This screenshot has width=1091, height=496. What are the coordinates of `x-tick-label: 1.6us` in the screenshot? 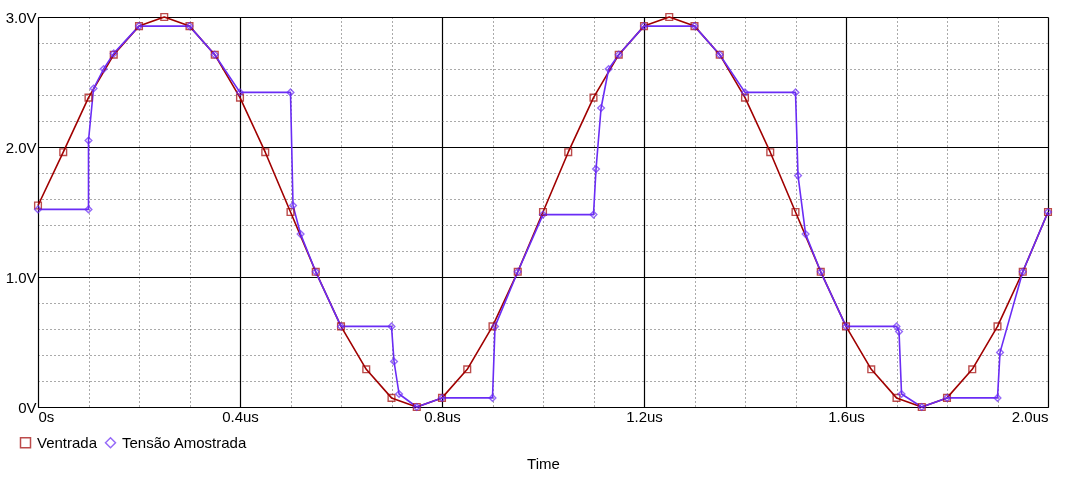 It's located at (846, 416).